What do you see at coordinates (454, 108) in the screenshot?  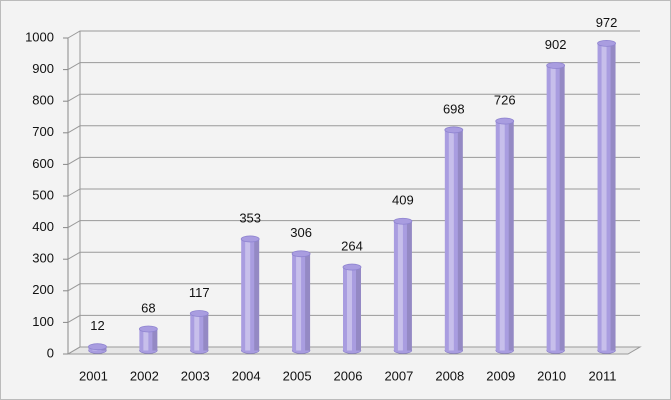 I see `value-label: 698` at bounding box center [454, 108].